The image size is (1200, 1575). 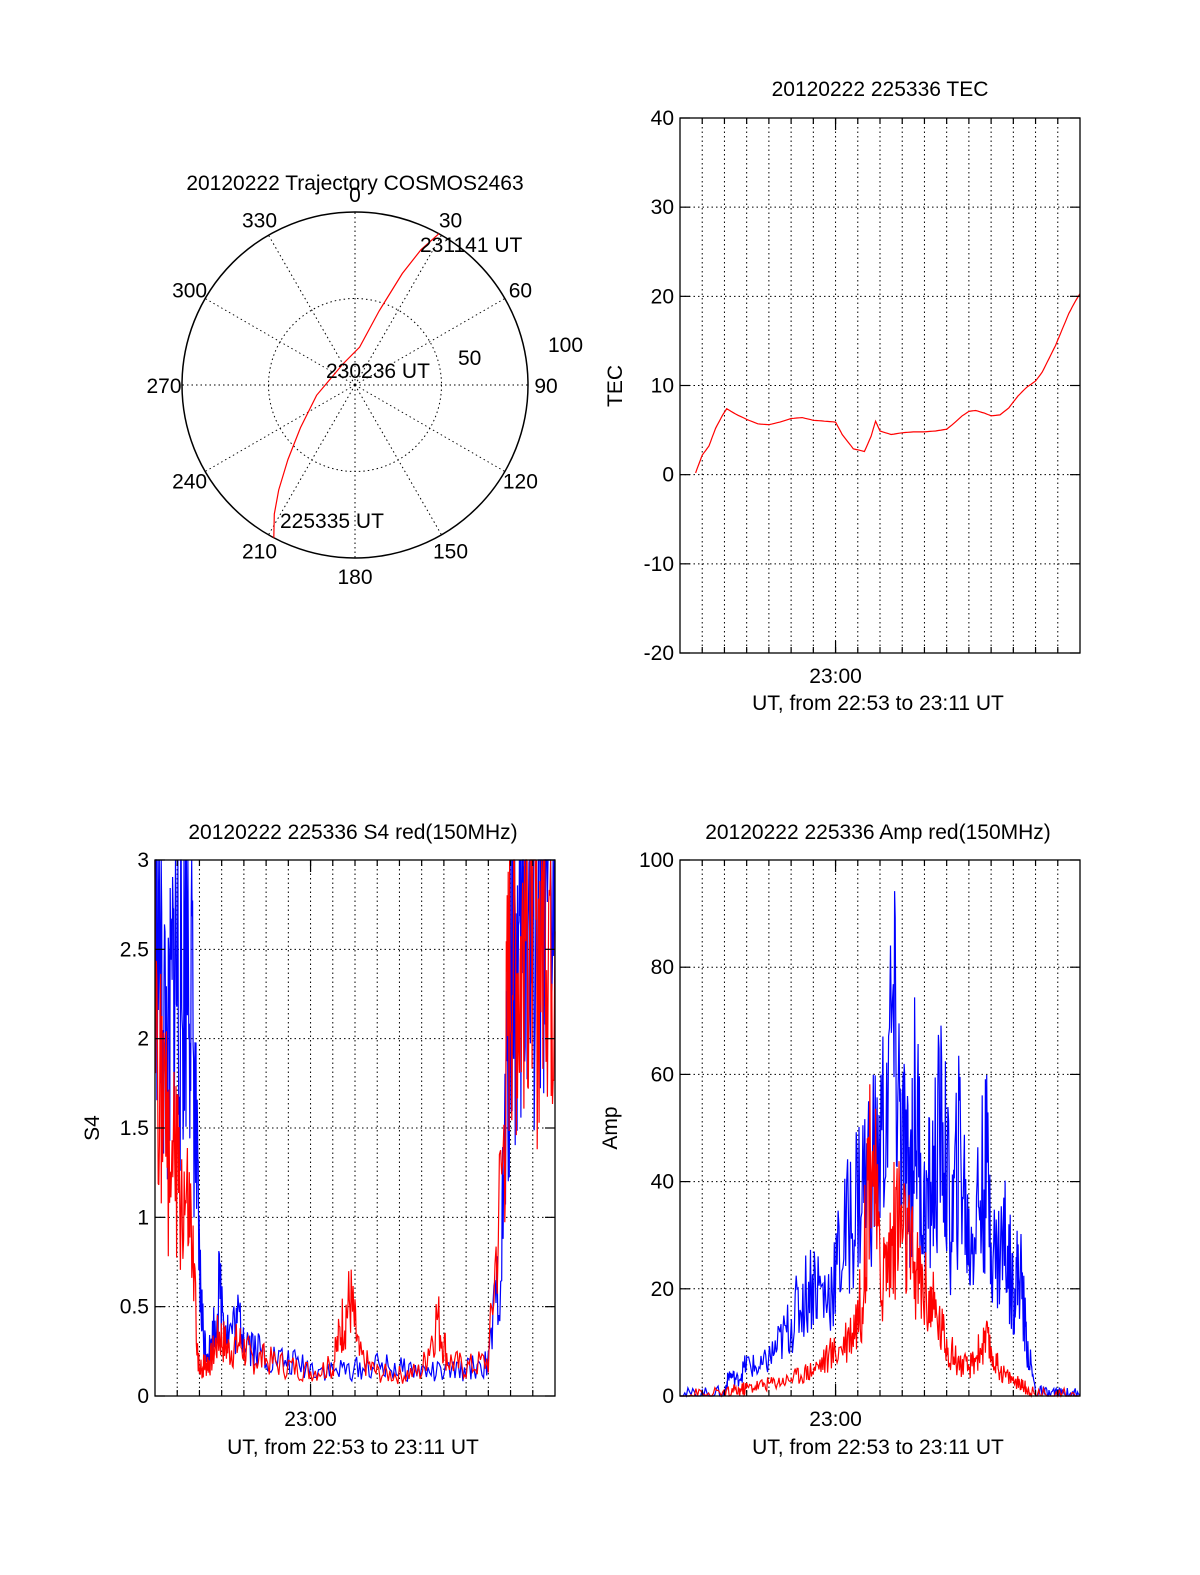 What do you see at coordinates (662, 1074) in the screenshot?
I see `amp-y-tick-label: 60` at bounding box center [662, 1074].